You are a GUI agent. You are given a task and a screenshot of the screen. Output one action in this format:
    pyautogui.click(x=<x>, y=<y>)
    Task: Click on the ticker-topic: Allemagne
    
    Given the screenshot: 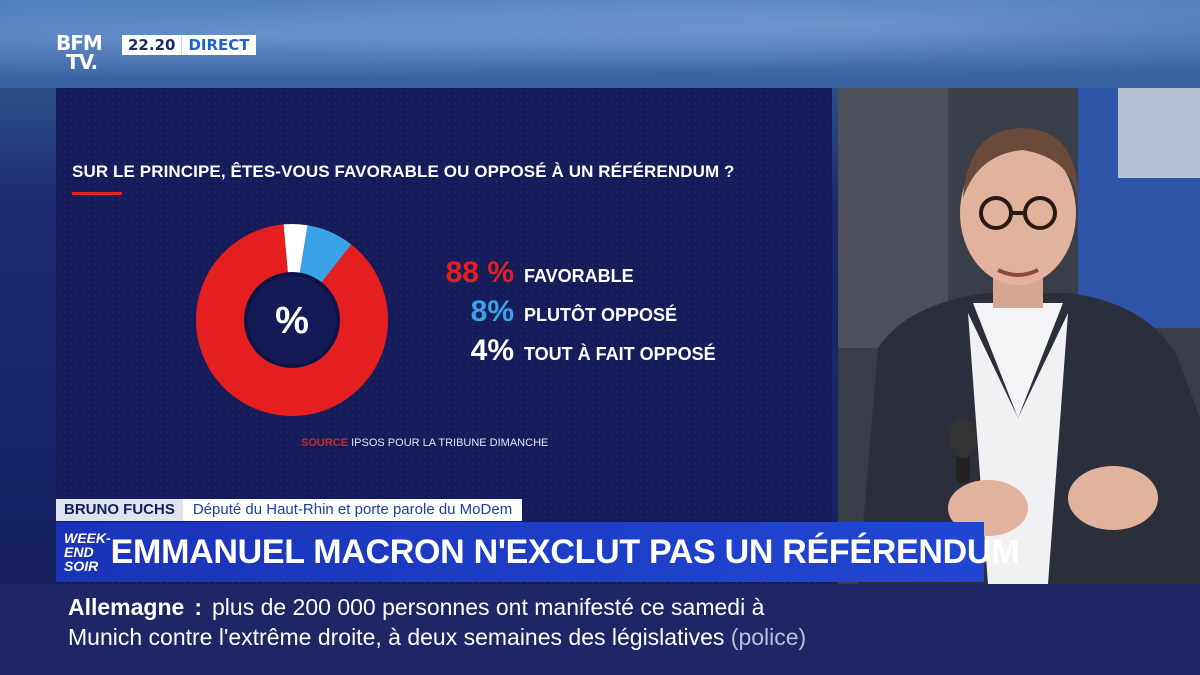 What is the action you would take?
    pyautogui.click(x=126, y=607)
    